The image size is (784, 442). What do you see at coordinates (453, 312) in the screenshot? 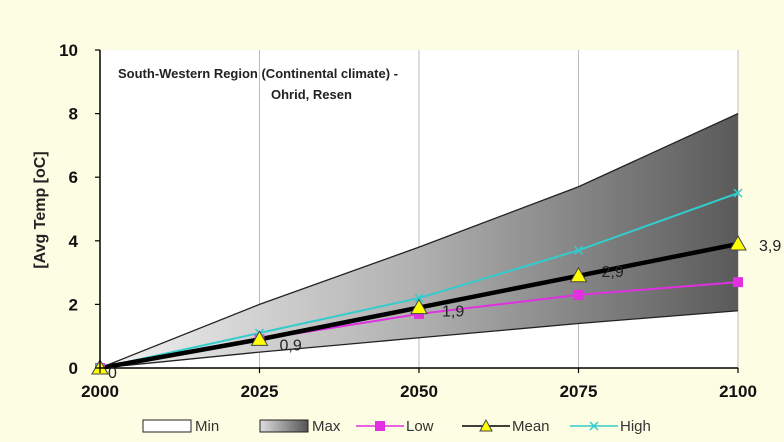
I see `data-label-2050: 1,9` at bounding box center [453, 312].